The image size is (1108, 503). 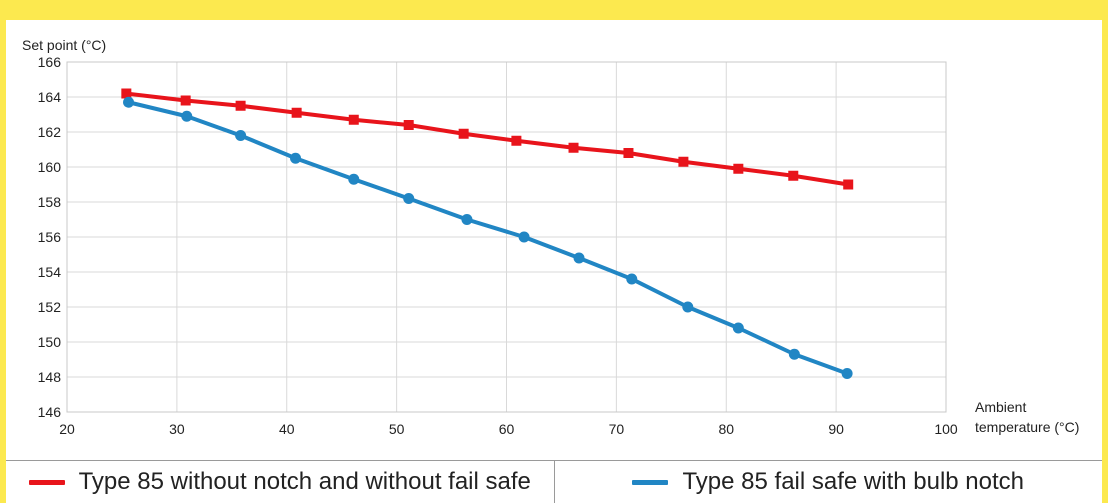 I want to click on y-tick-label: 158, so click(x=50, y=202).